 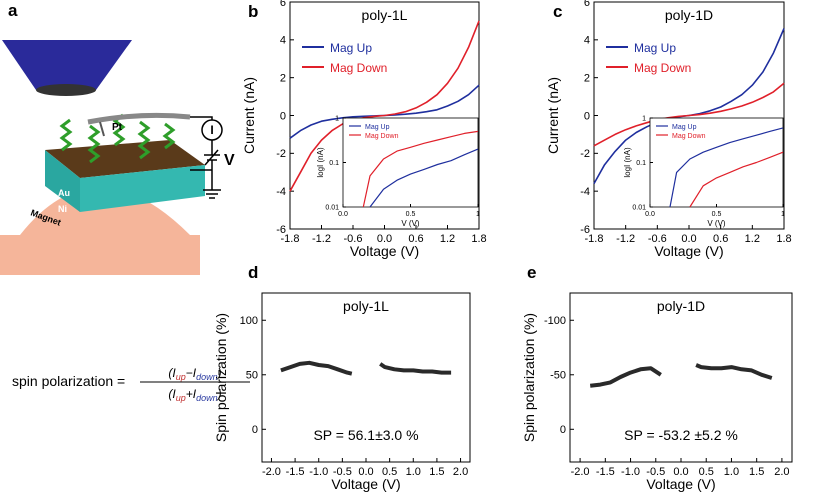 I want to click on denominator: (Iup+Idown), so click(x=194, y=395).